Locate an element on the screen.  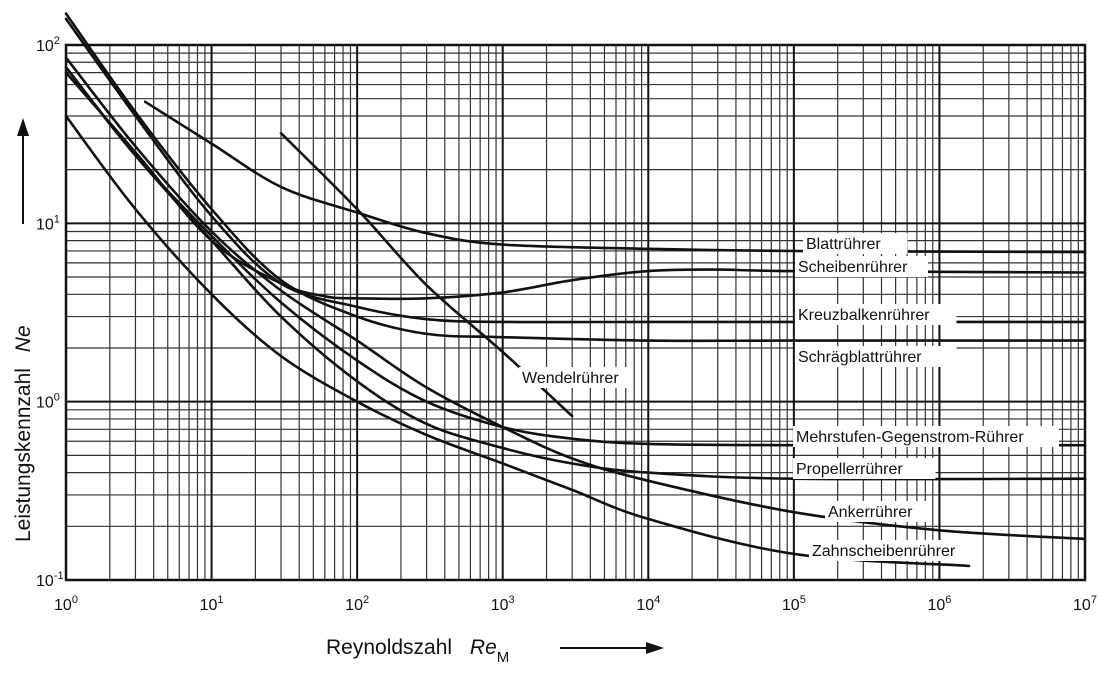
series-label: Scheibenrührer is located at coordinates (853, 267).